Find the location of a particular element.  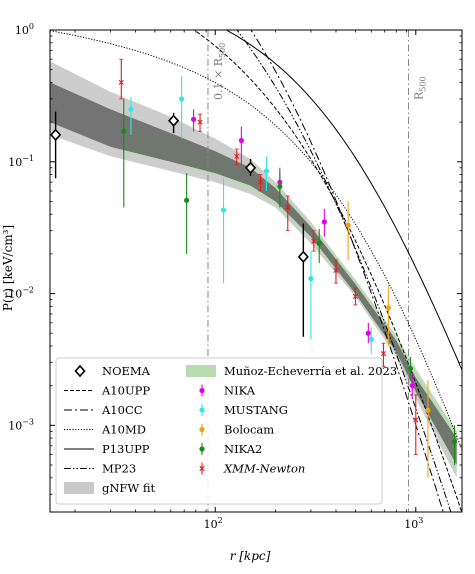

legend-handle-nika is located at coordinates (202, 390).